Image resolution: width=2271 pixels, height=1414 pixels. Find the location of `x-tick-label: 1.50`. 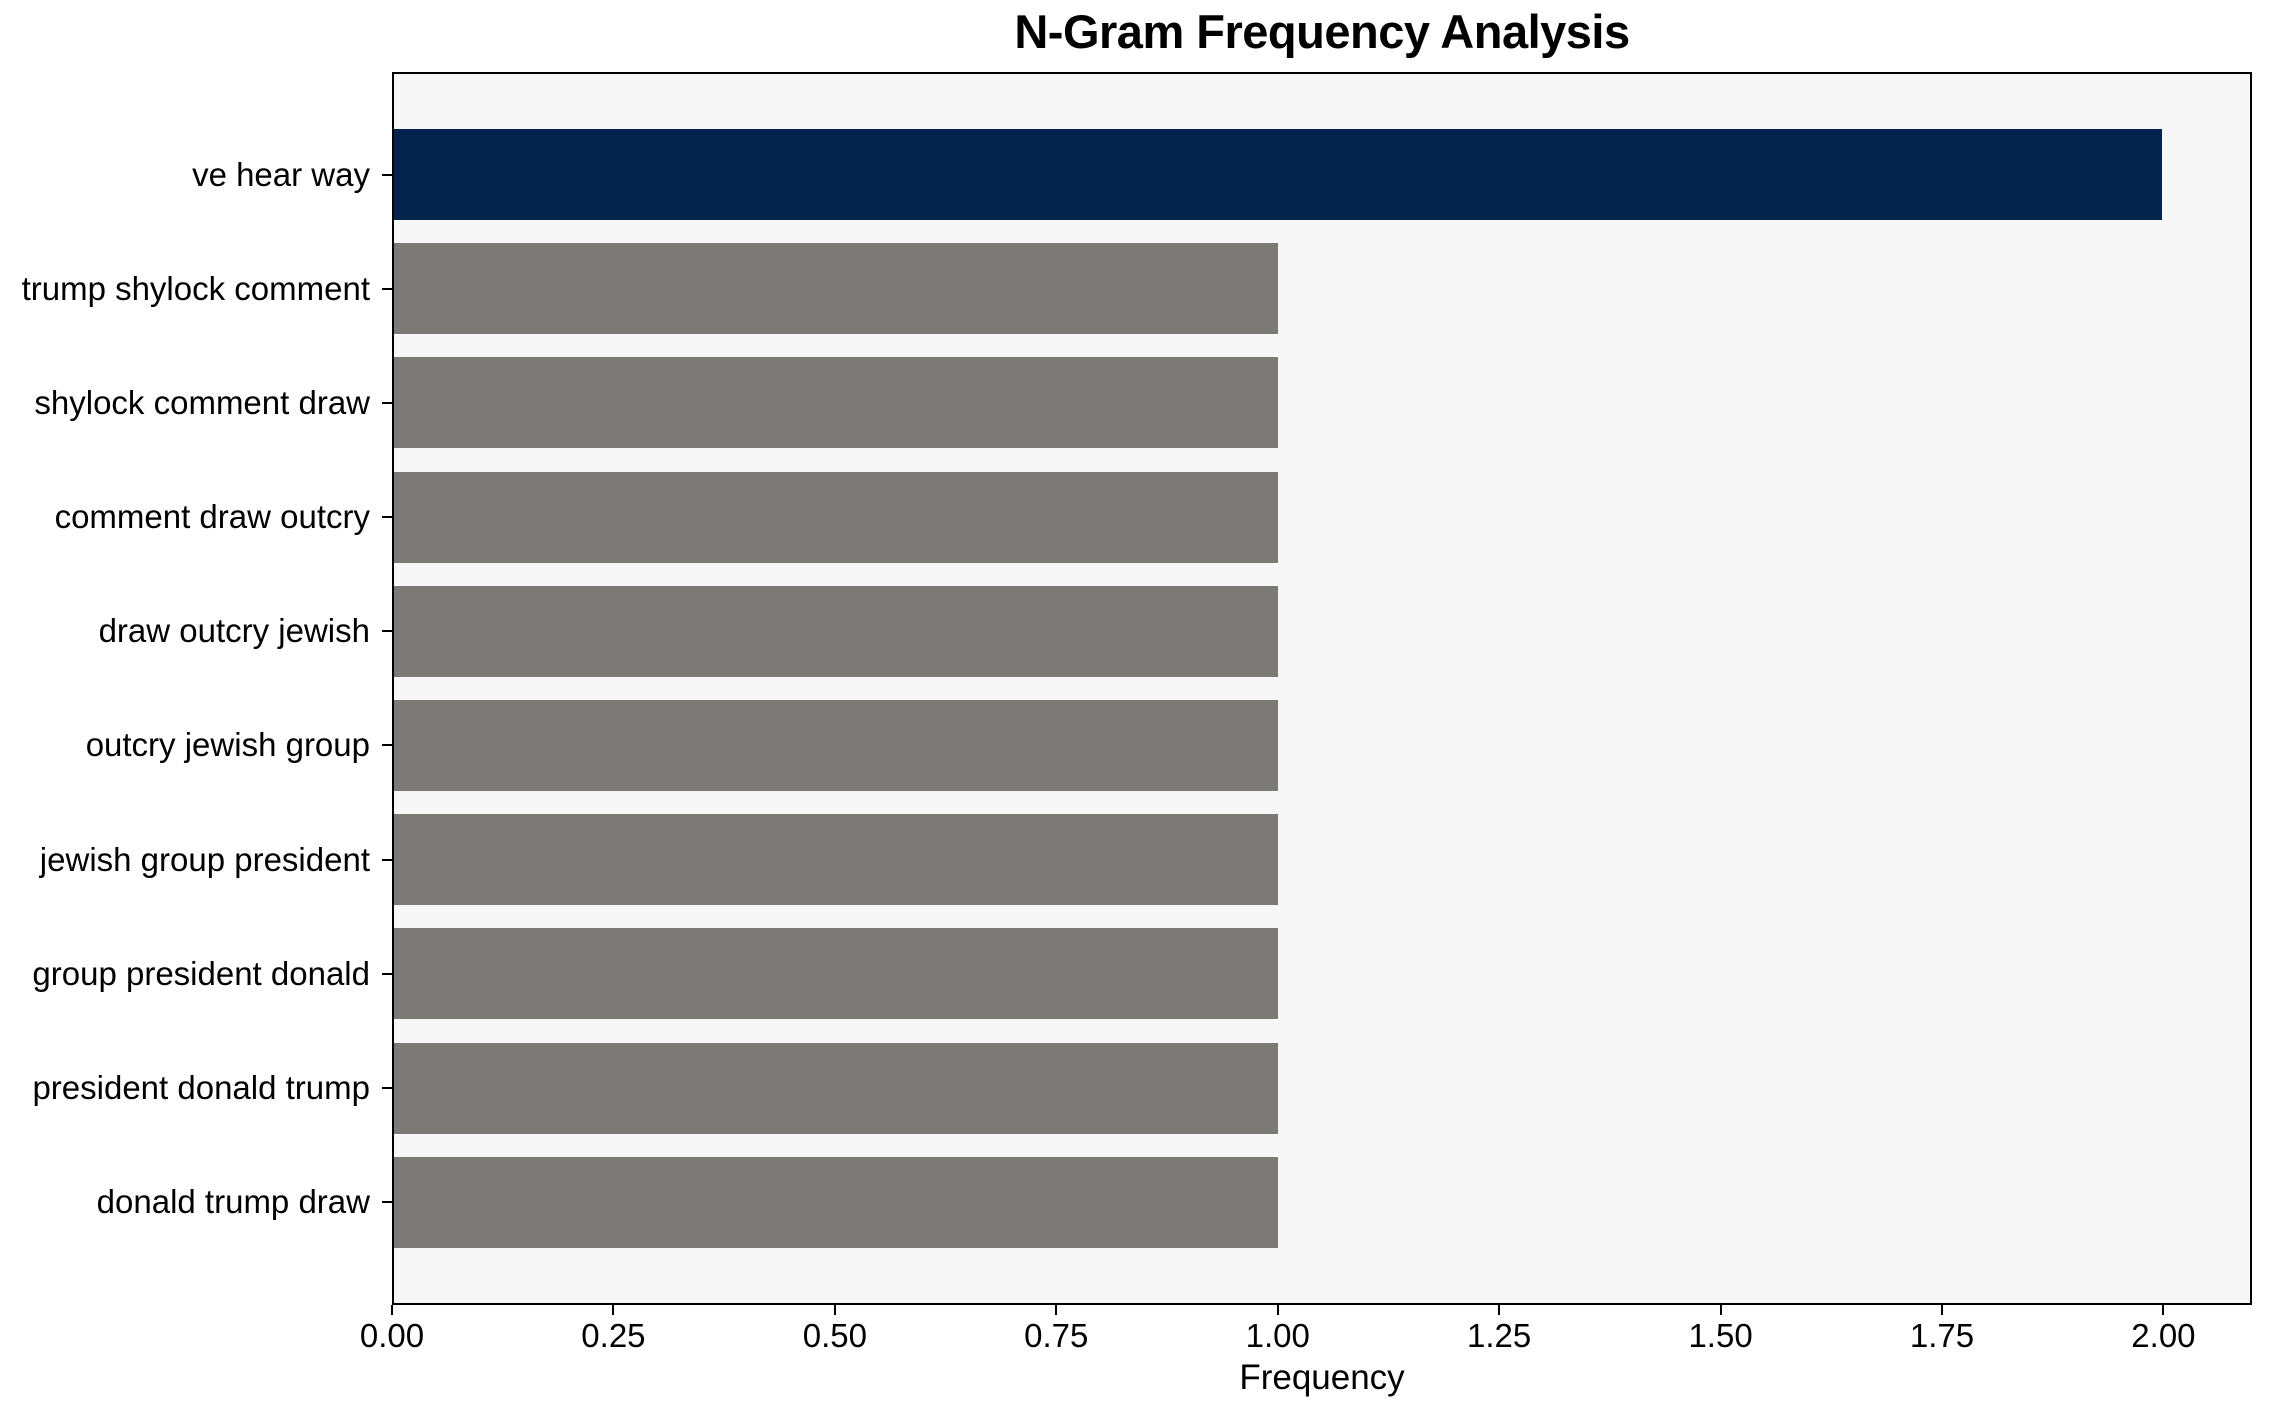

x-tick-label: 1.50 is located at coordinates (1720, 1335).